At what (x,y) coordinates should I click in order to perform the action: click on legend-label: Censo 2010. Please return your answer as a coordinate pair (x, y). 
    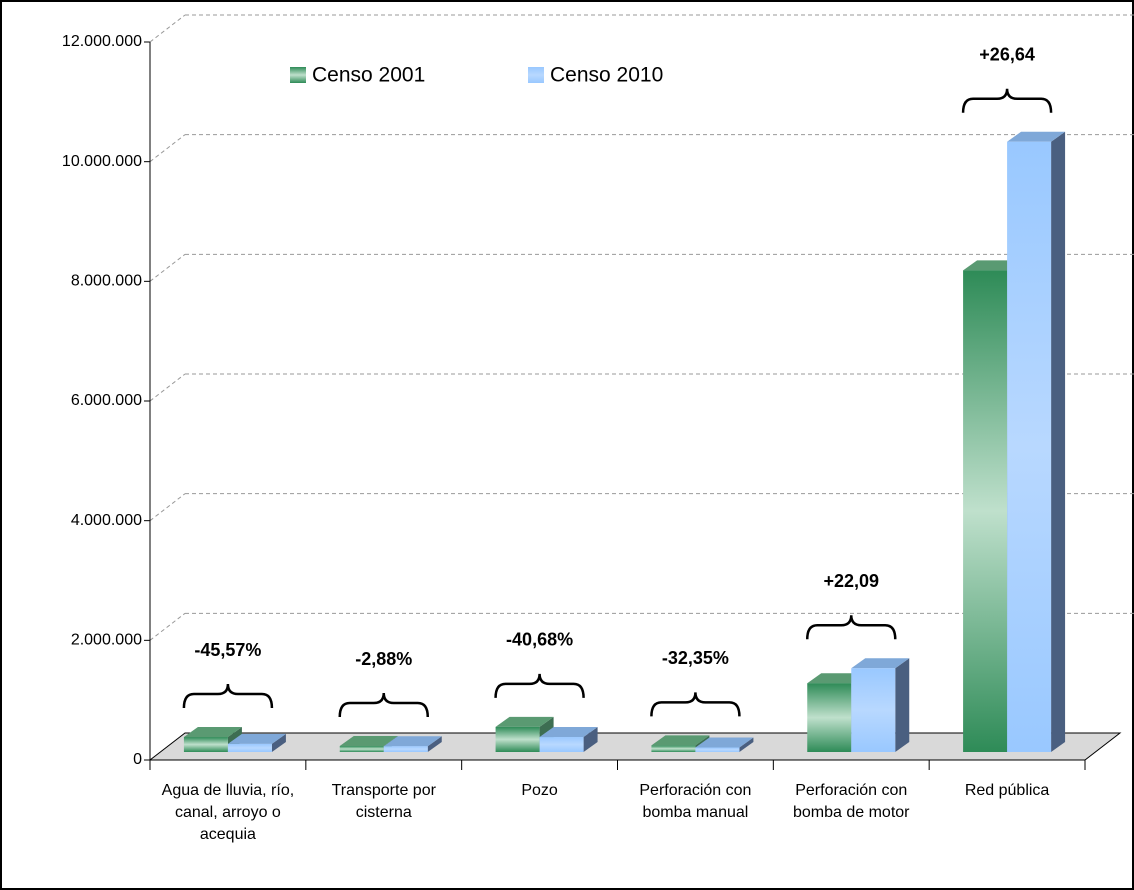
    Looking at the image, I should click on (606, 75).